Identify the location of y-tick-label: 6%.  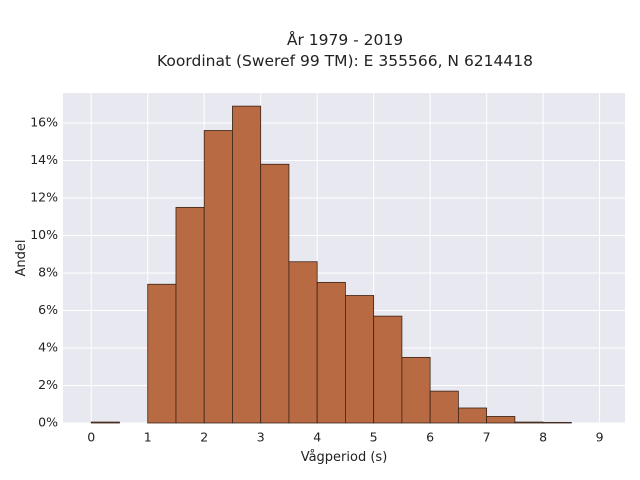
(48, 309).